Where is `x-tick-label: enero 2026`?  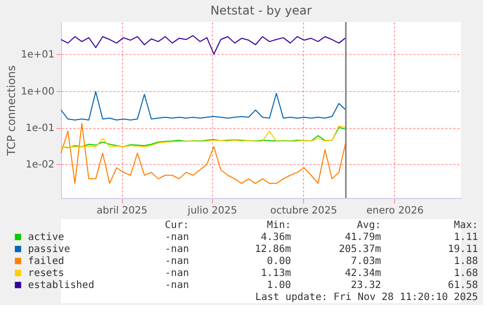
x-tick-label: enero 2026 is located at coordinates (395, 211).